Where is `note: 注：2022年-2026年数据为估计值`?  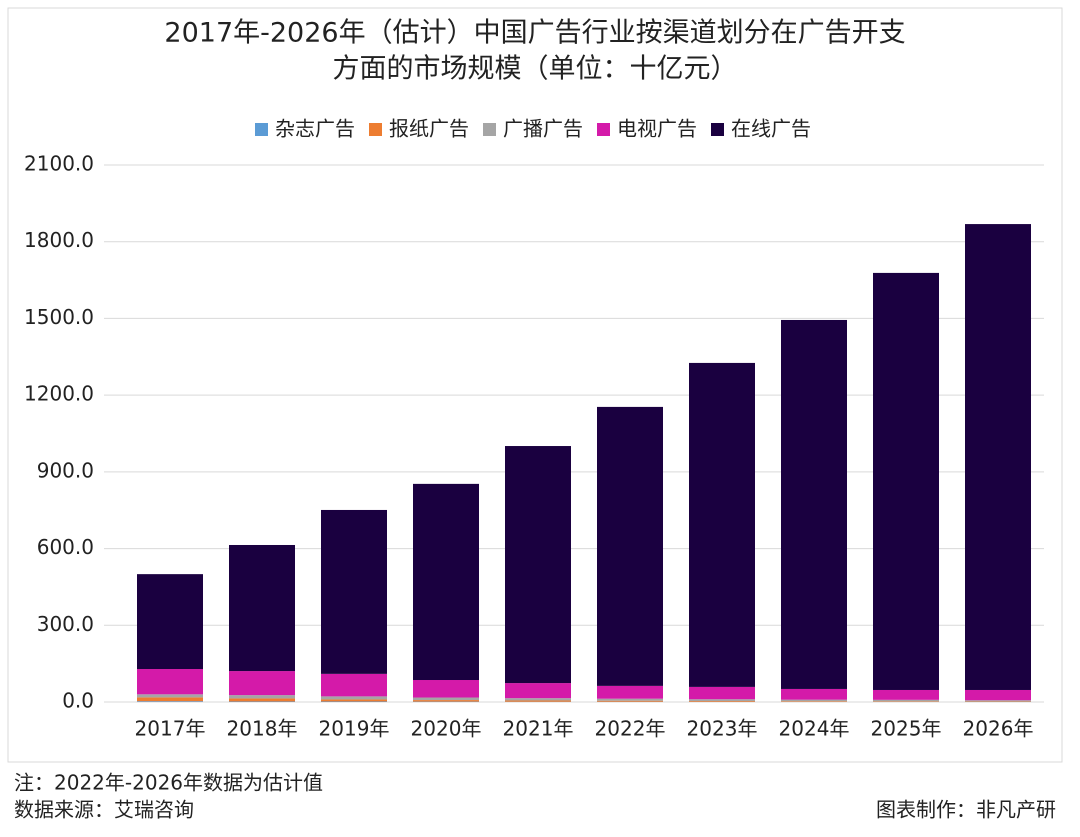 note: 注：2022年-2026年数据为估计值 is located at coordinates (168, 783).